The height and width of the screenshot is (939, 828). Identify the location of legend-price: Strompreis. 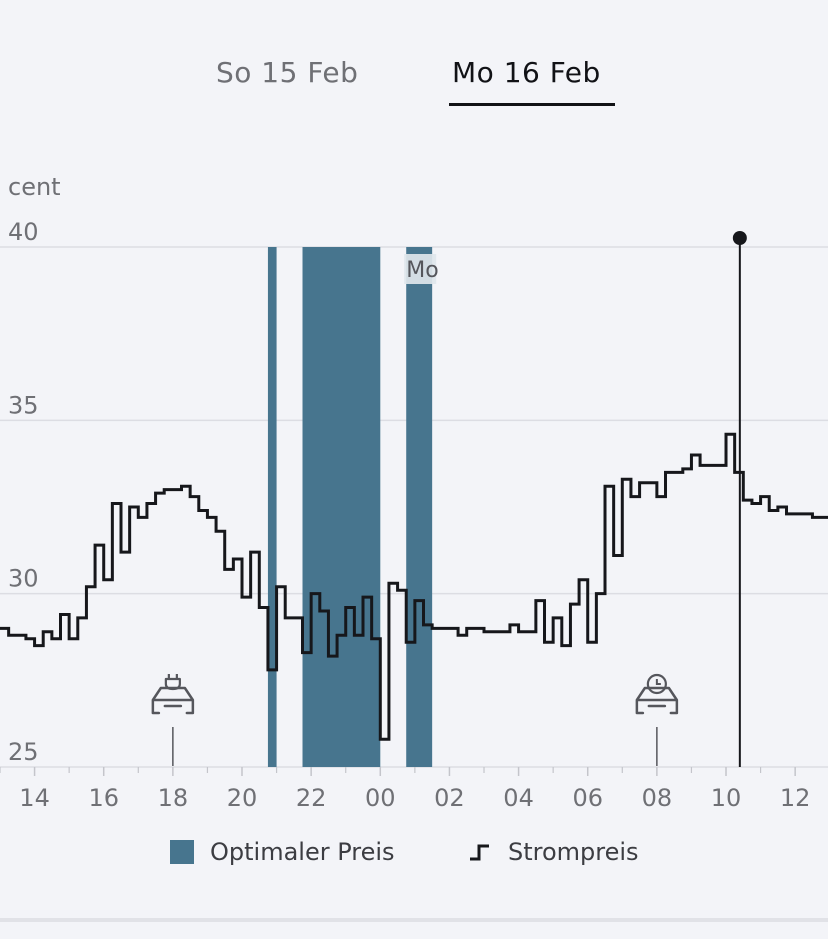
(553, 852).